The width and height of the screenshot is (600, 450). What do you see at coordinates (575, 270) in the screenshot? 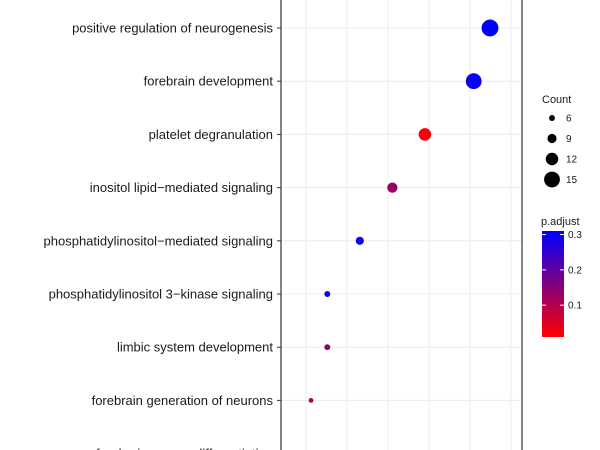
I see `colorbar-tick-label: 0.2` at bounding box center [575, 270].